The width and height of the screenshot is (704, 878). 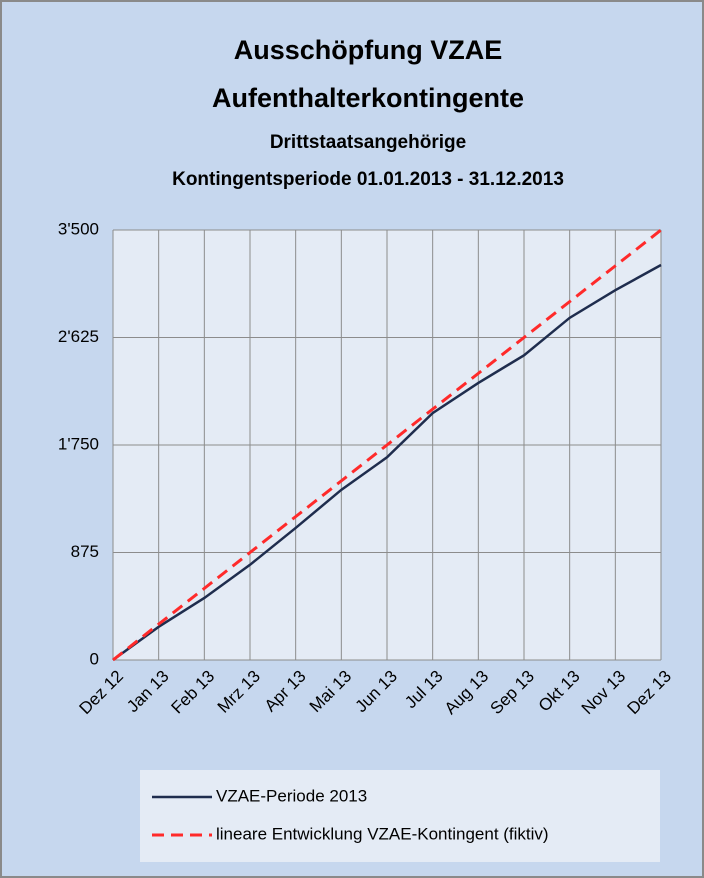 I want to click on y-tick-label: 1'750, so click(x=78, y=443).